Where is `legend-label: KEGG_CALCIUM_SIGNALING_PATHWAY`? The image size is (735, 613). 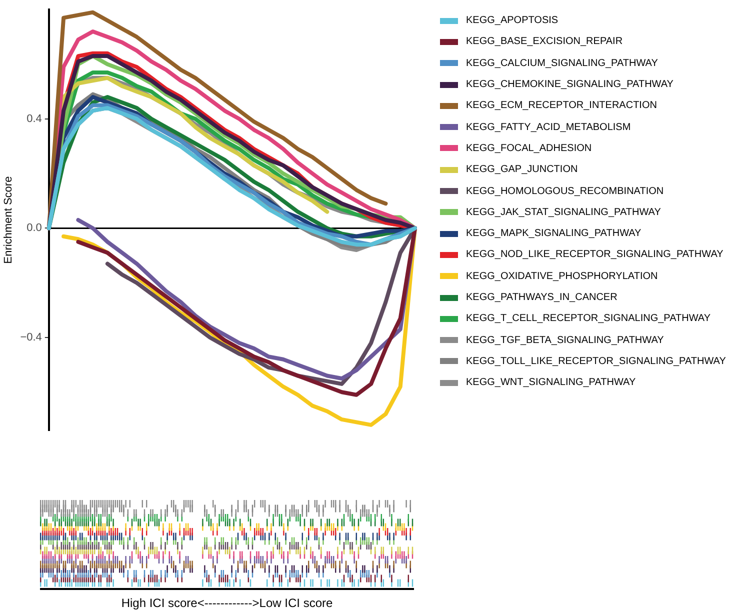
legend-label: KEGG_CALCIUM_SIGNALING_PATHWAY is located at coordinates (562, 63).